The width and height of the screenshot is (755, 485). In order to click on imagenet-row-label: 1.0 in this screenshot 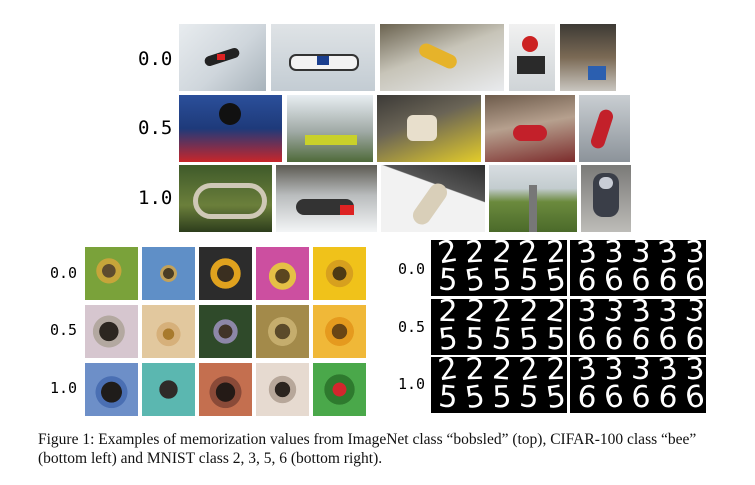, I will do `click(155, 198)`.